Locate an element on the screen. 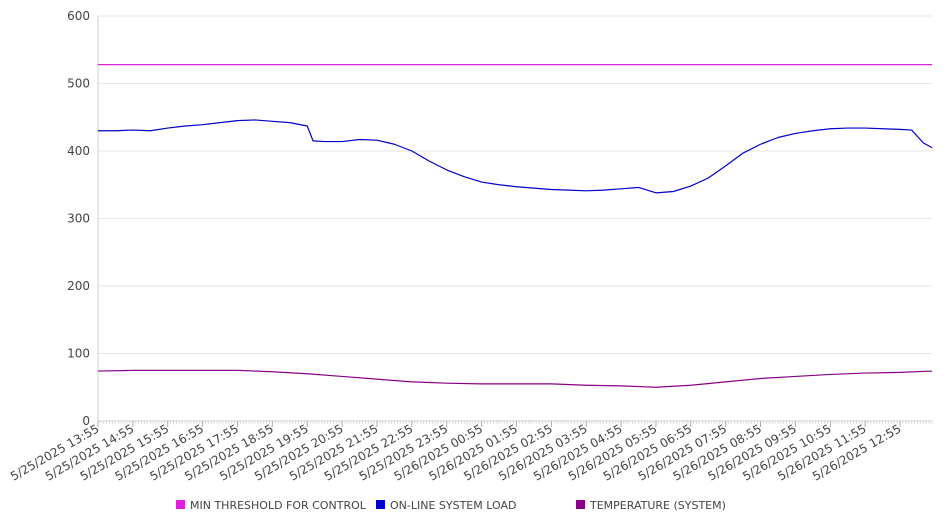  y-tick-label: 100 is located at coordinates (78, 354).